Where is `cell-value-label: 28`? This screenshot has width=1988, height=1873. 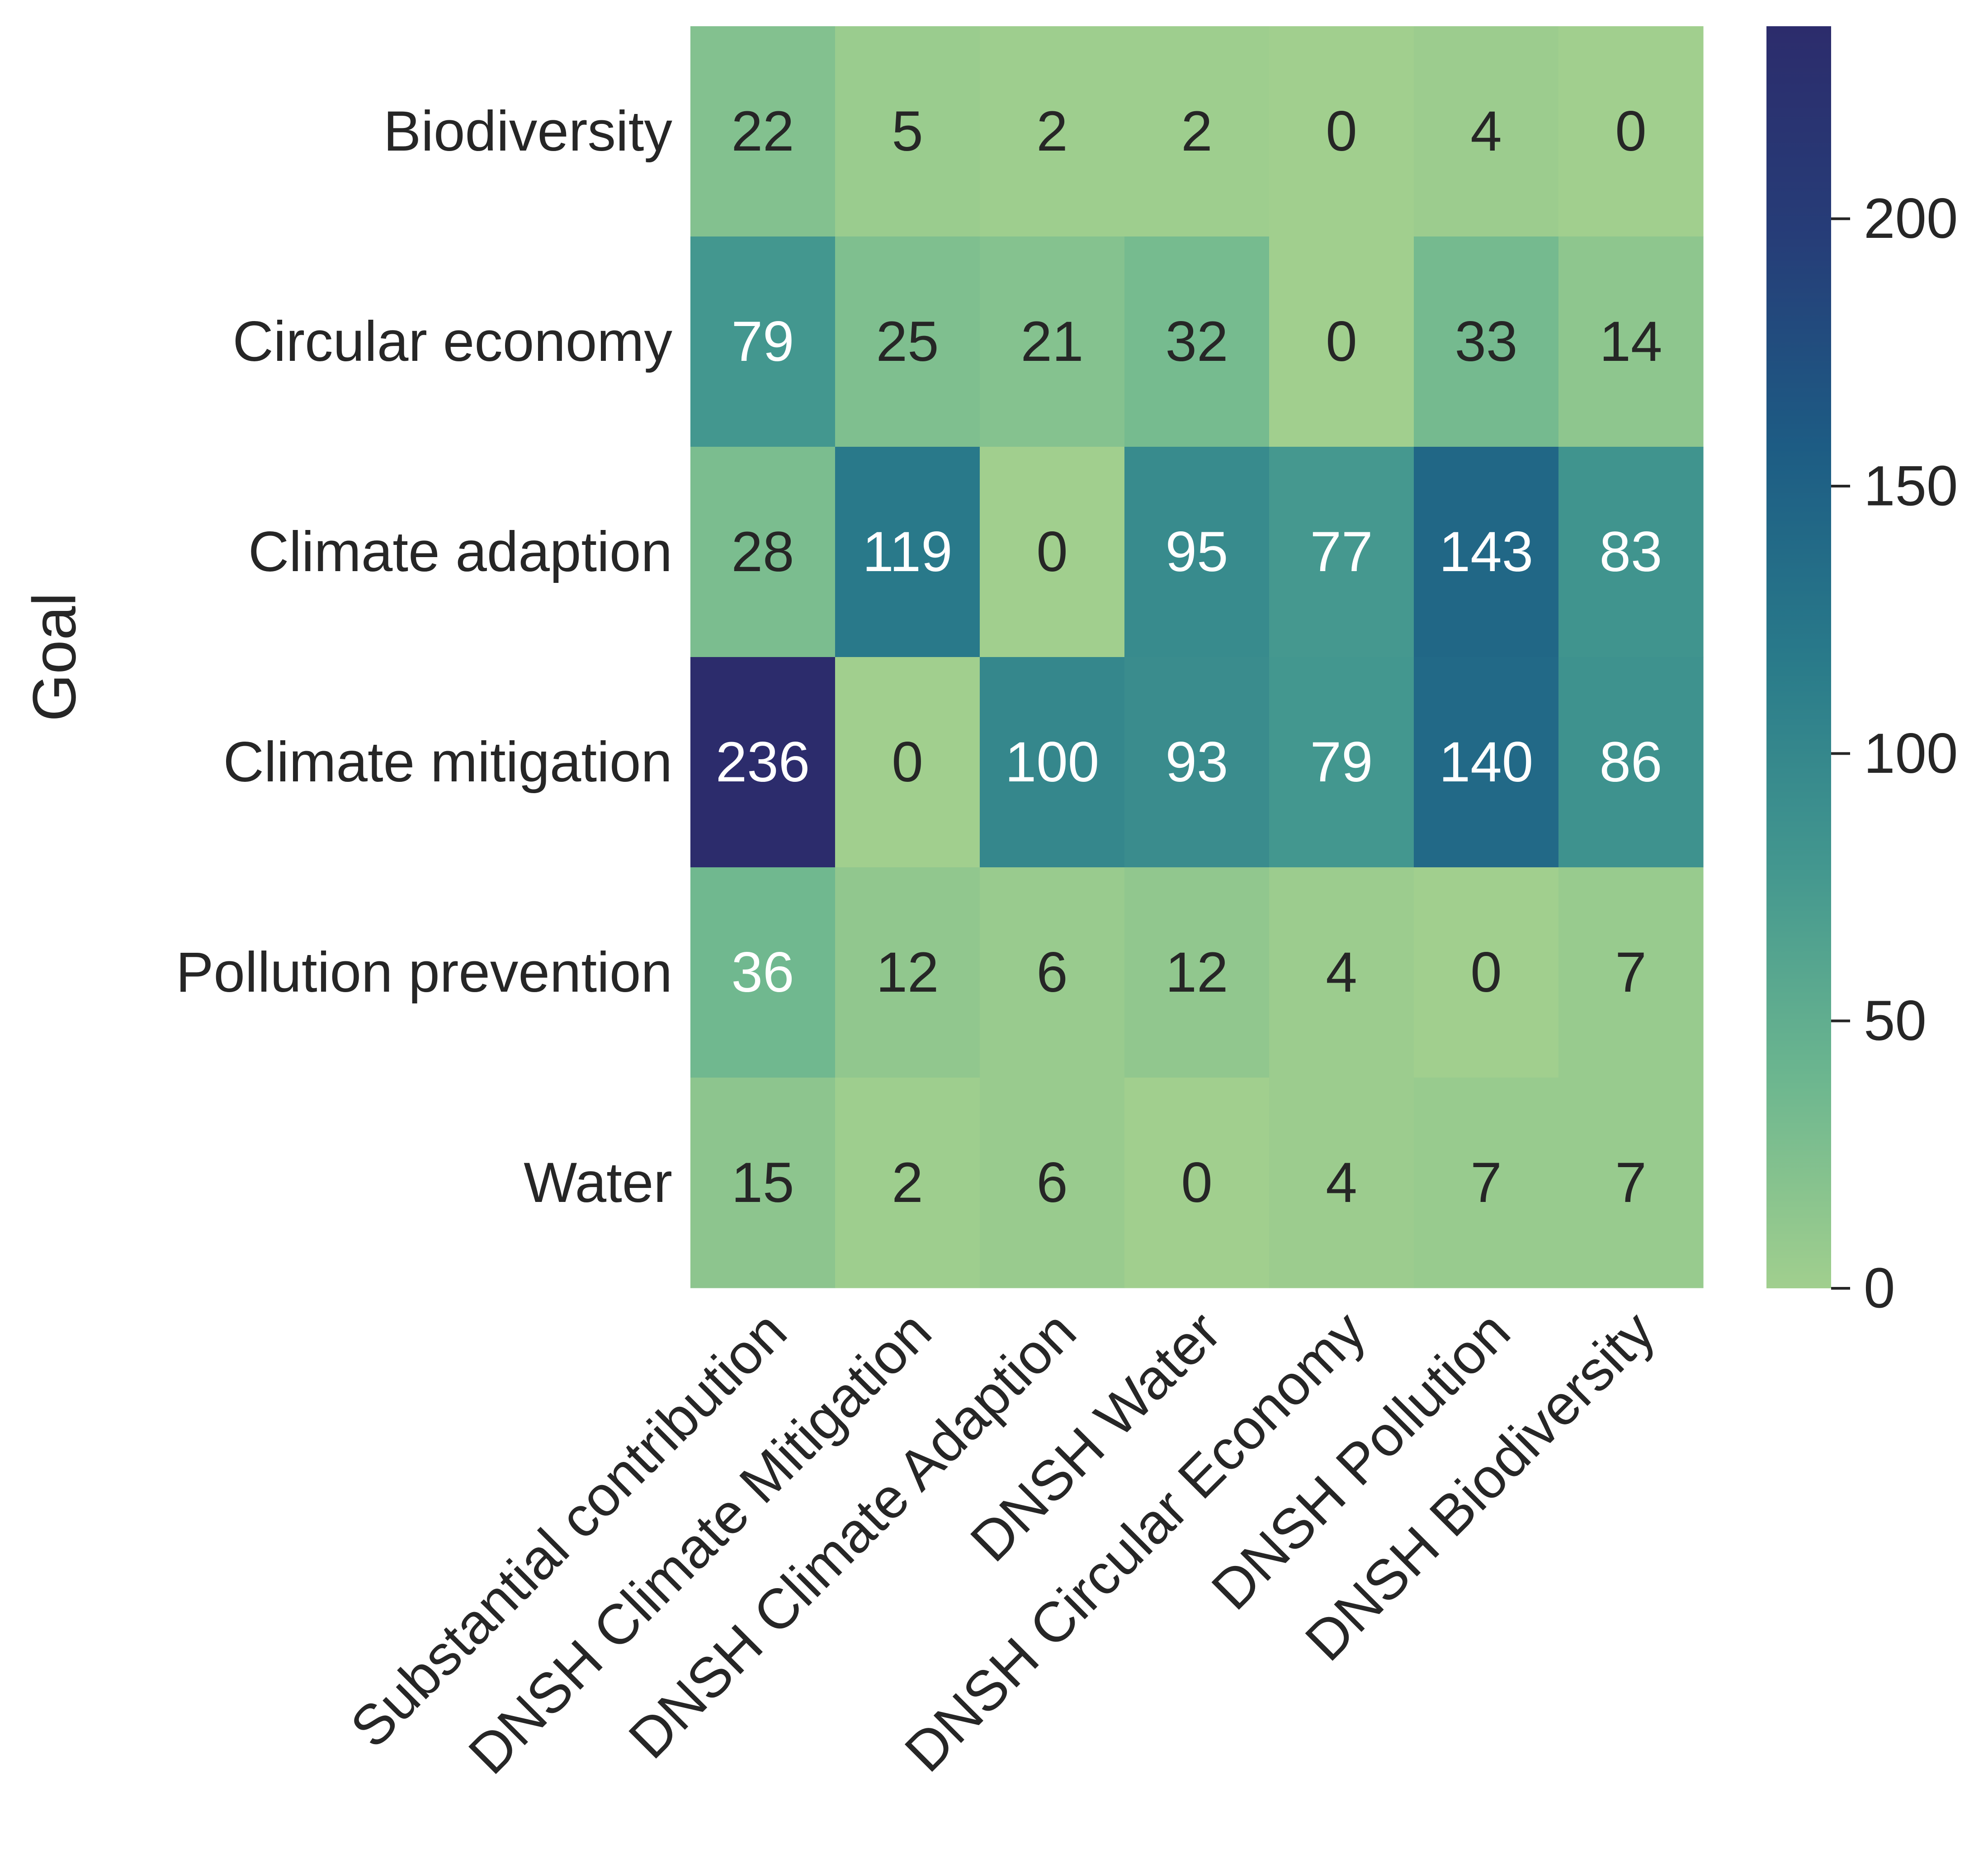
cell-value-label: 28 is located at coordinates (762, 552).